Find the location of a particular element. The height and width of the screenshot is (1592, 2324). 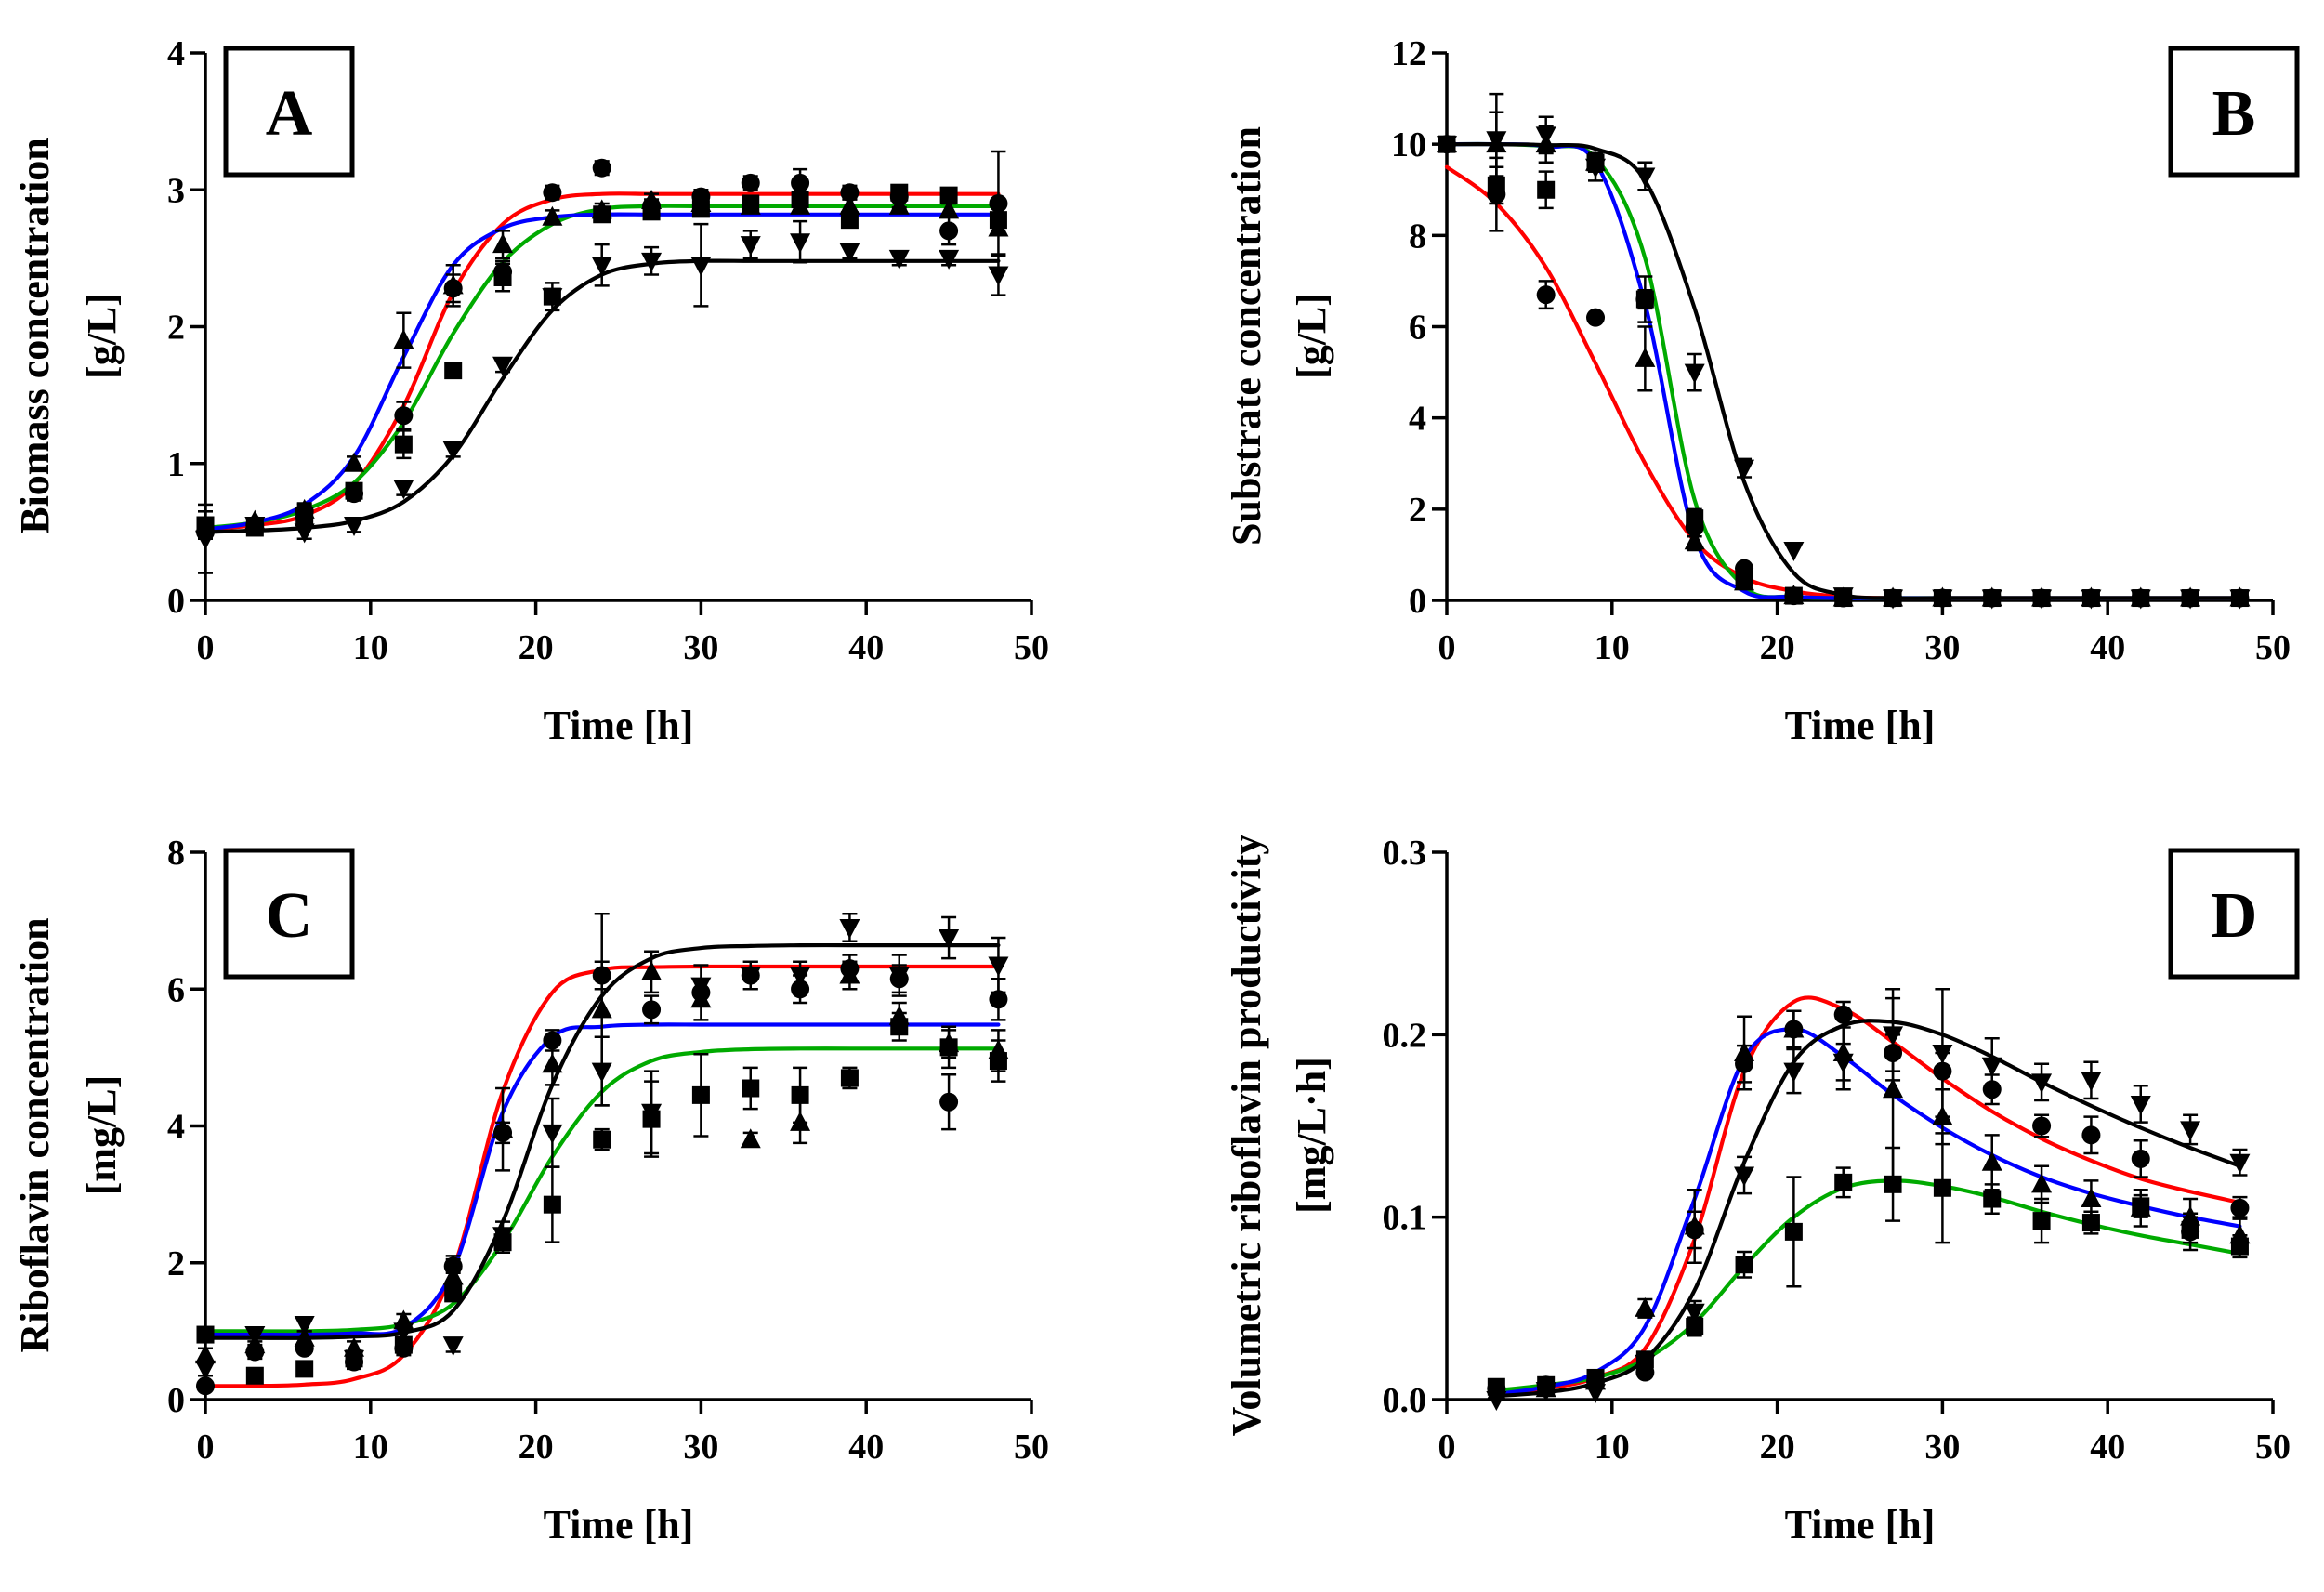

y-tick-label: 3 is located at coordinates (176, 190).